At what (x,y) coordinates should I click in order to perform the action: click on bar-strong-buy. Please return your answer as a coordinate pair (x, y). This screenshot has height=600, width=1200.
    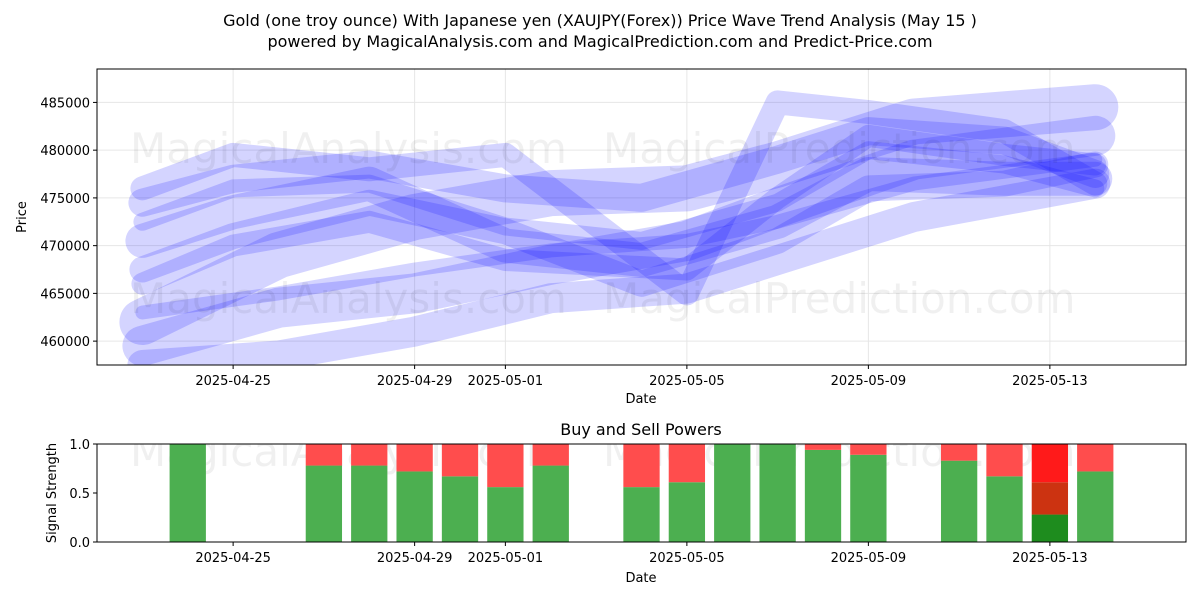
    Looking at the image, I should click on (1050, 528).